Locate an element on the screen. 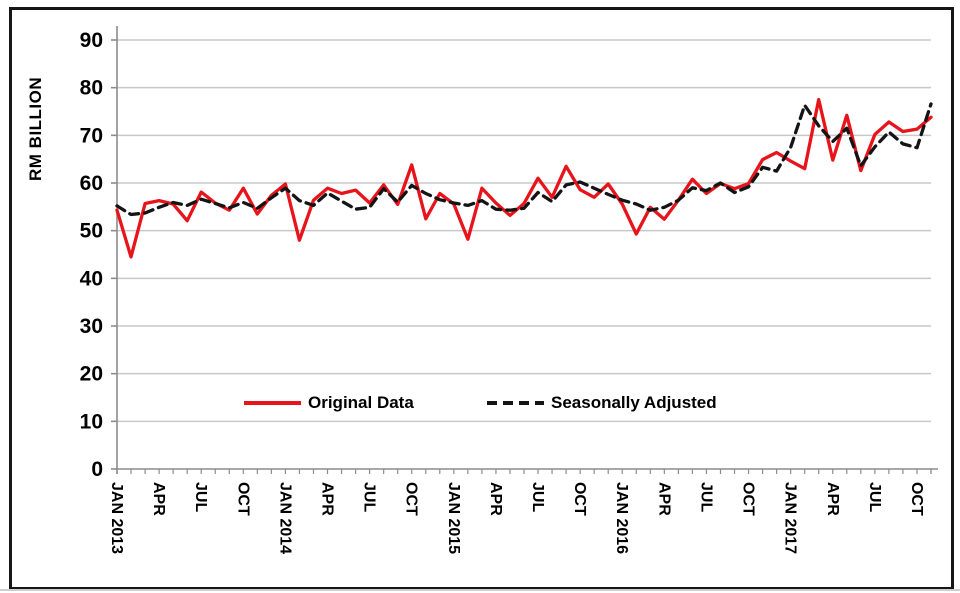 The image size is (960, 593). y-tick-label: 30 is located at coordinates (91, 326).